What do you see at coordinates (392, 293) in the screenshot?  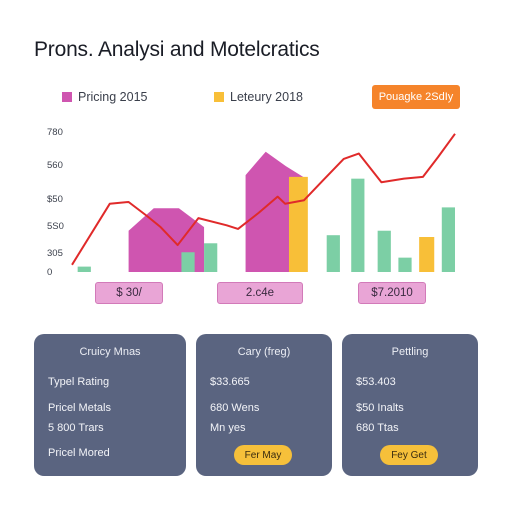 I see `value-label-3: $7.2010` at bounding box center [392, 293].